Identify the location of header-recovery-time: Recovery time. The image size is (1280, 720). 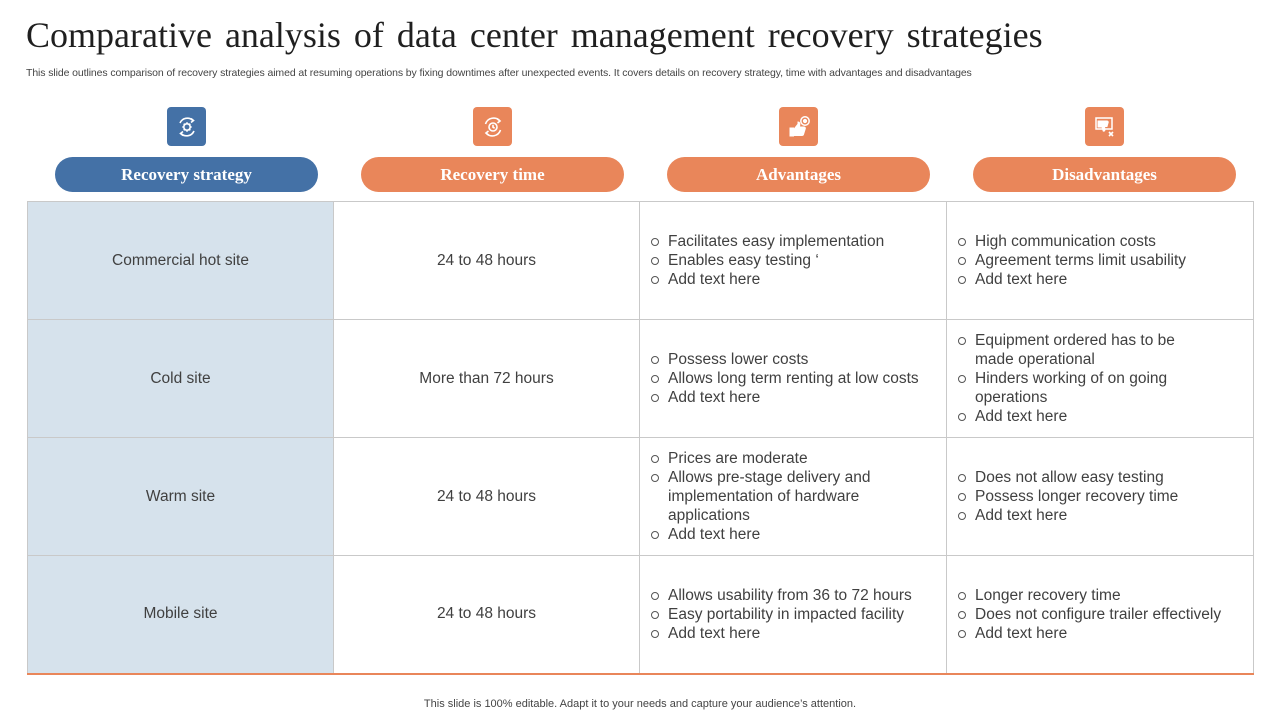
(492, 174).